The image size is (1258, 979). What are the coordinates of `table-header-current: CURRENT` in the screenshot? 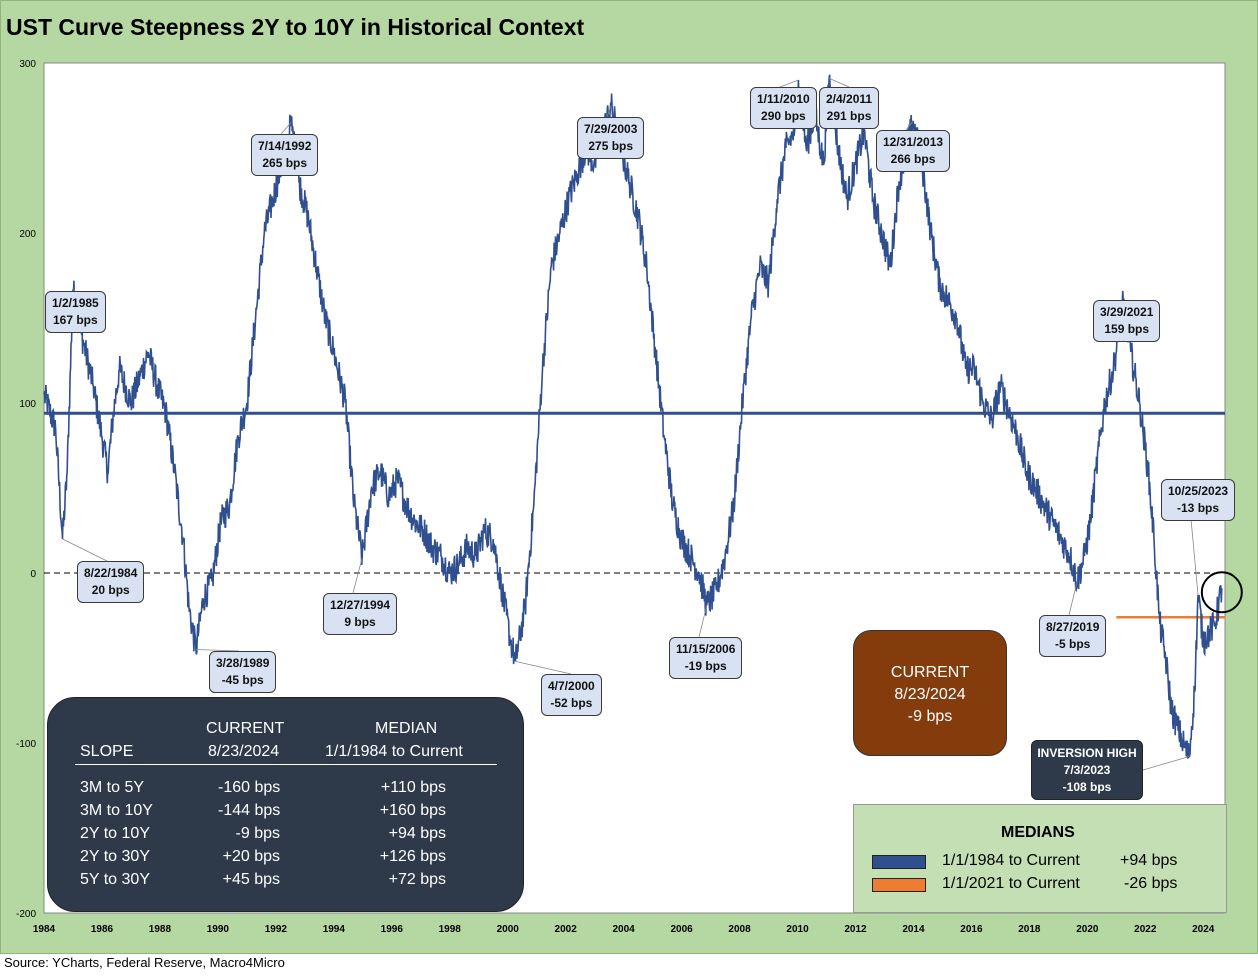 It's located at (245, 728).